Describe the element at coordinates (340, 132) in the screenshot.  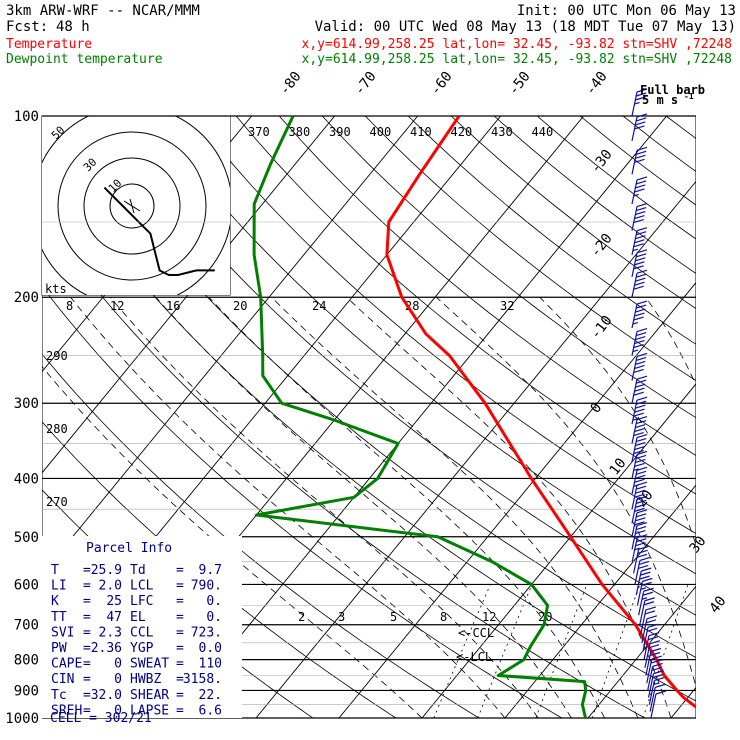
I see `theta-label: 390` at that location.